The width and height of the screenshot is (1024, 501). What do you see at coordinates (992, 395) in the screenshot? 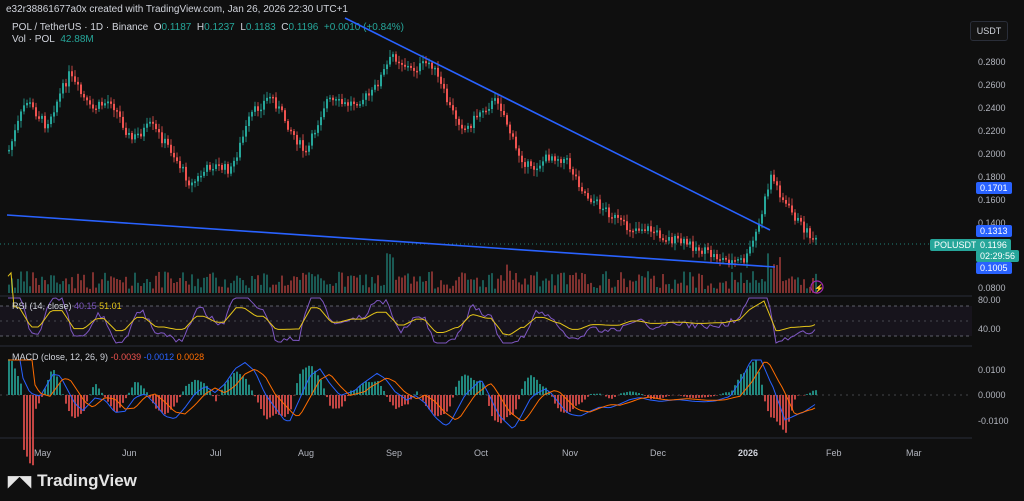
I see `macd-axis-label: 0.0000` at bounding box center [992, 395].